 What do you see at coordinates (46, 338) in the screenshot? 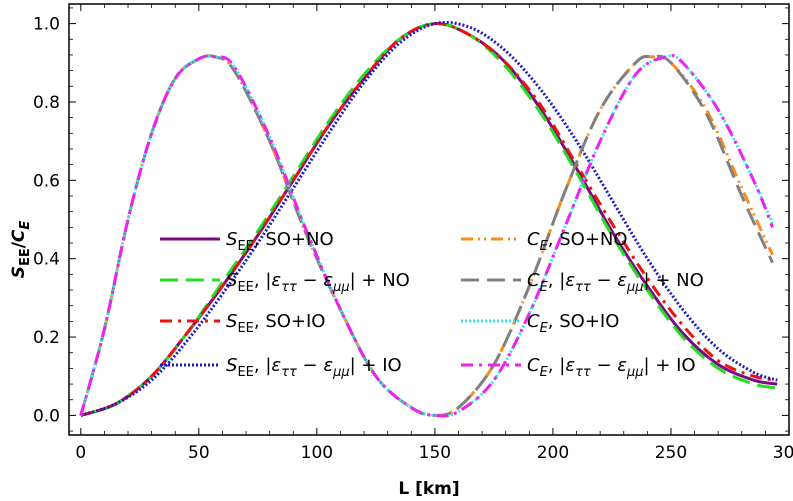
I see `y-tick-label: 0.2` at bounding box center [46, 338].